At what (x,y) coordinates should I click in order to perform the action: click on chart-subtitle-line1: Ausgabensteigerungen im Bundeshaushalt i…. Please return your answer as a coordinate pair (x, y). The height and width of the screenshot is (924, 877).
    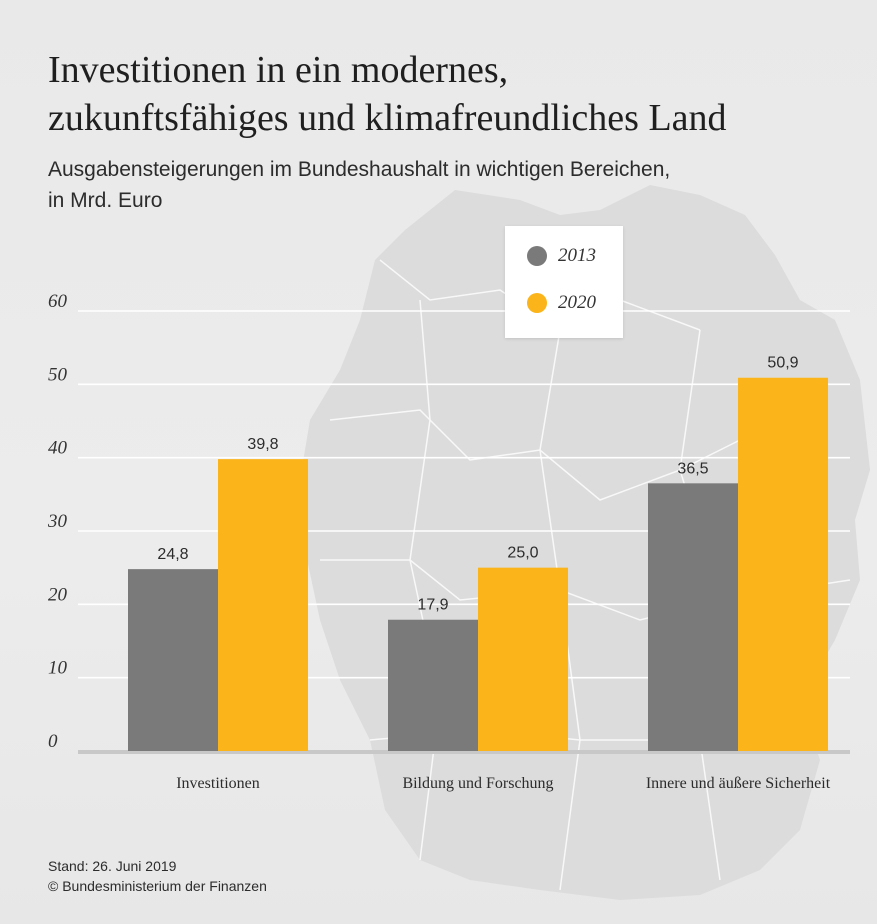
    Looking at the image, I should click on (359, 169).